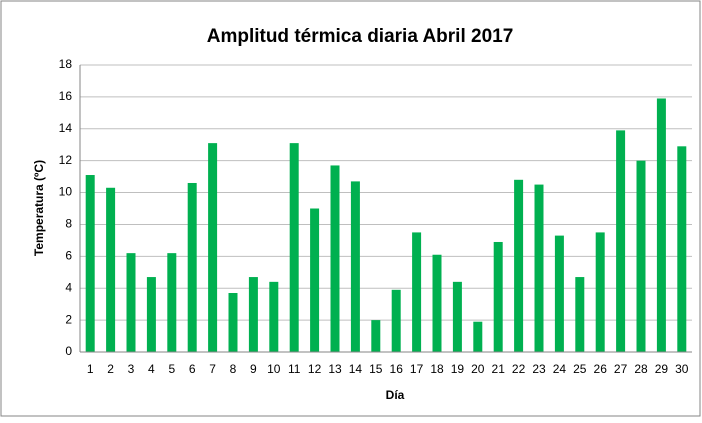 This screenshot has width=702, height=423. I want to click on x-tick-label: 1, so click(90, 369).